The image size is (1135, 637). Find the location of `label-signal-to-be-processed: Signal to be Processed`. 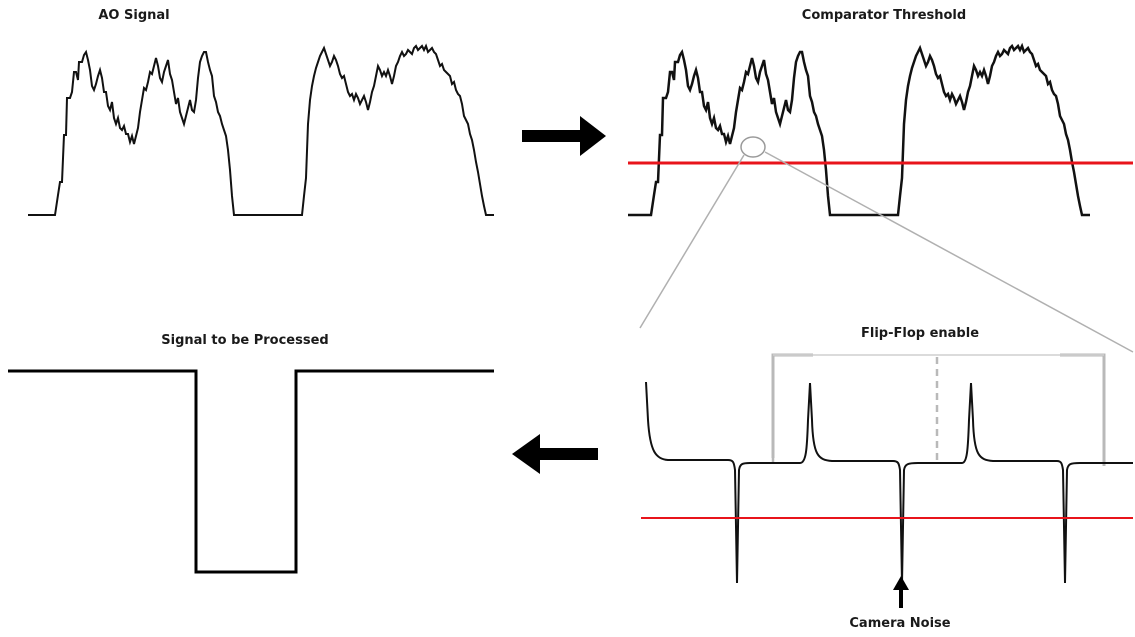

label-signal-to-be-processed: Signal to be Processed is located at coordinates (245, 340).